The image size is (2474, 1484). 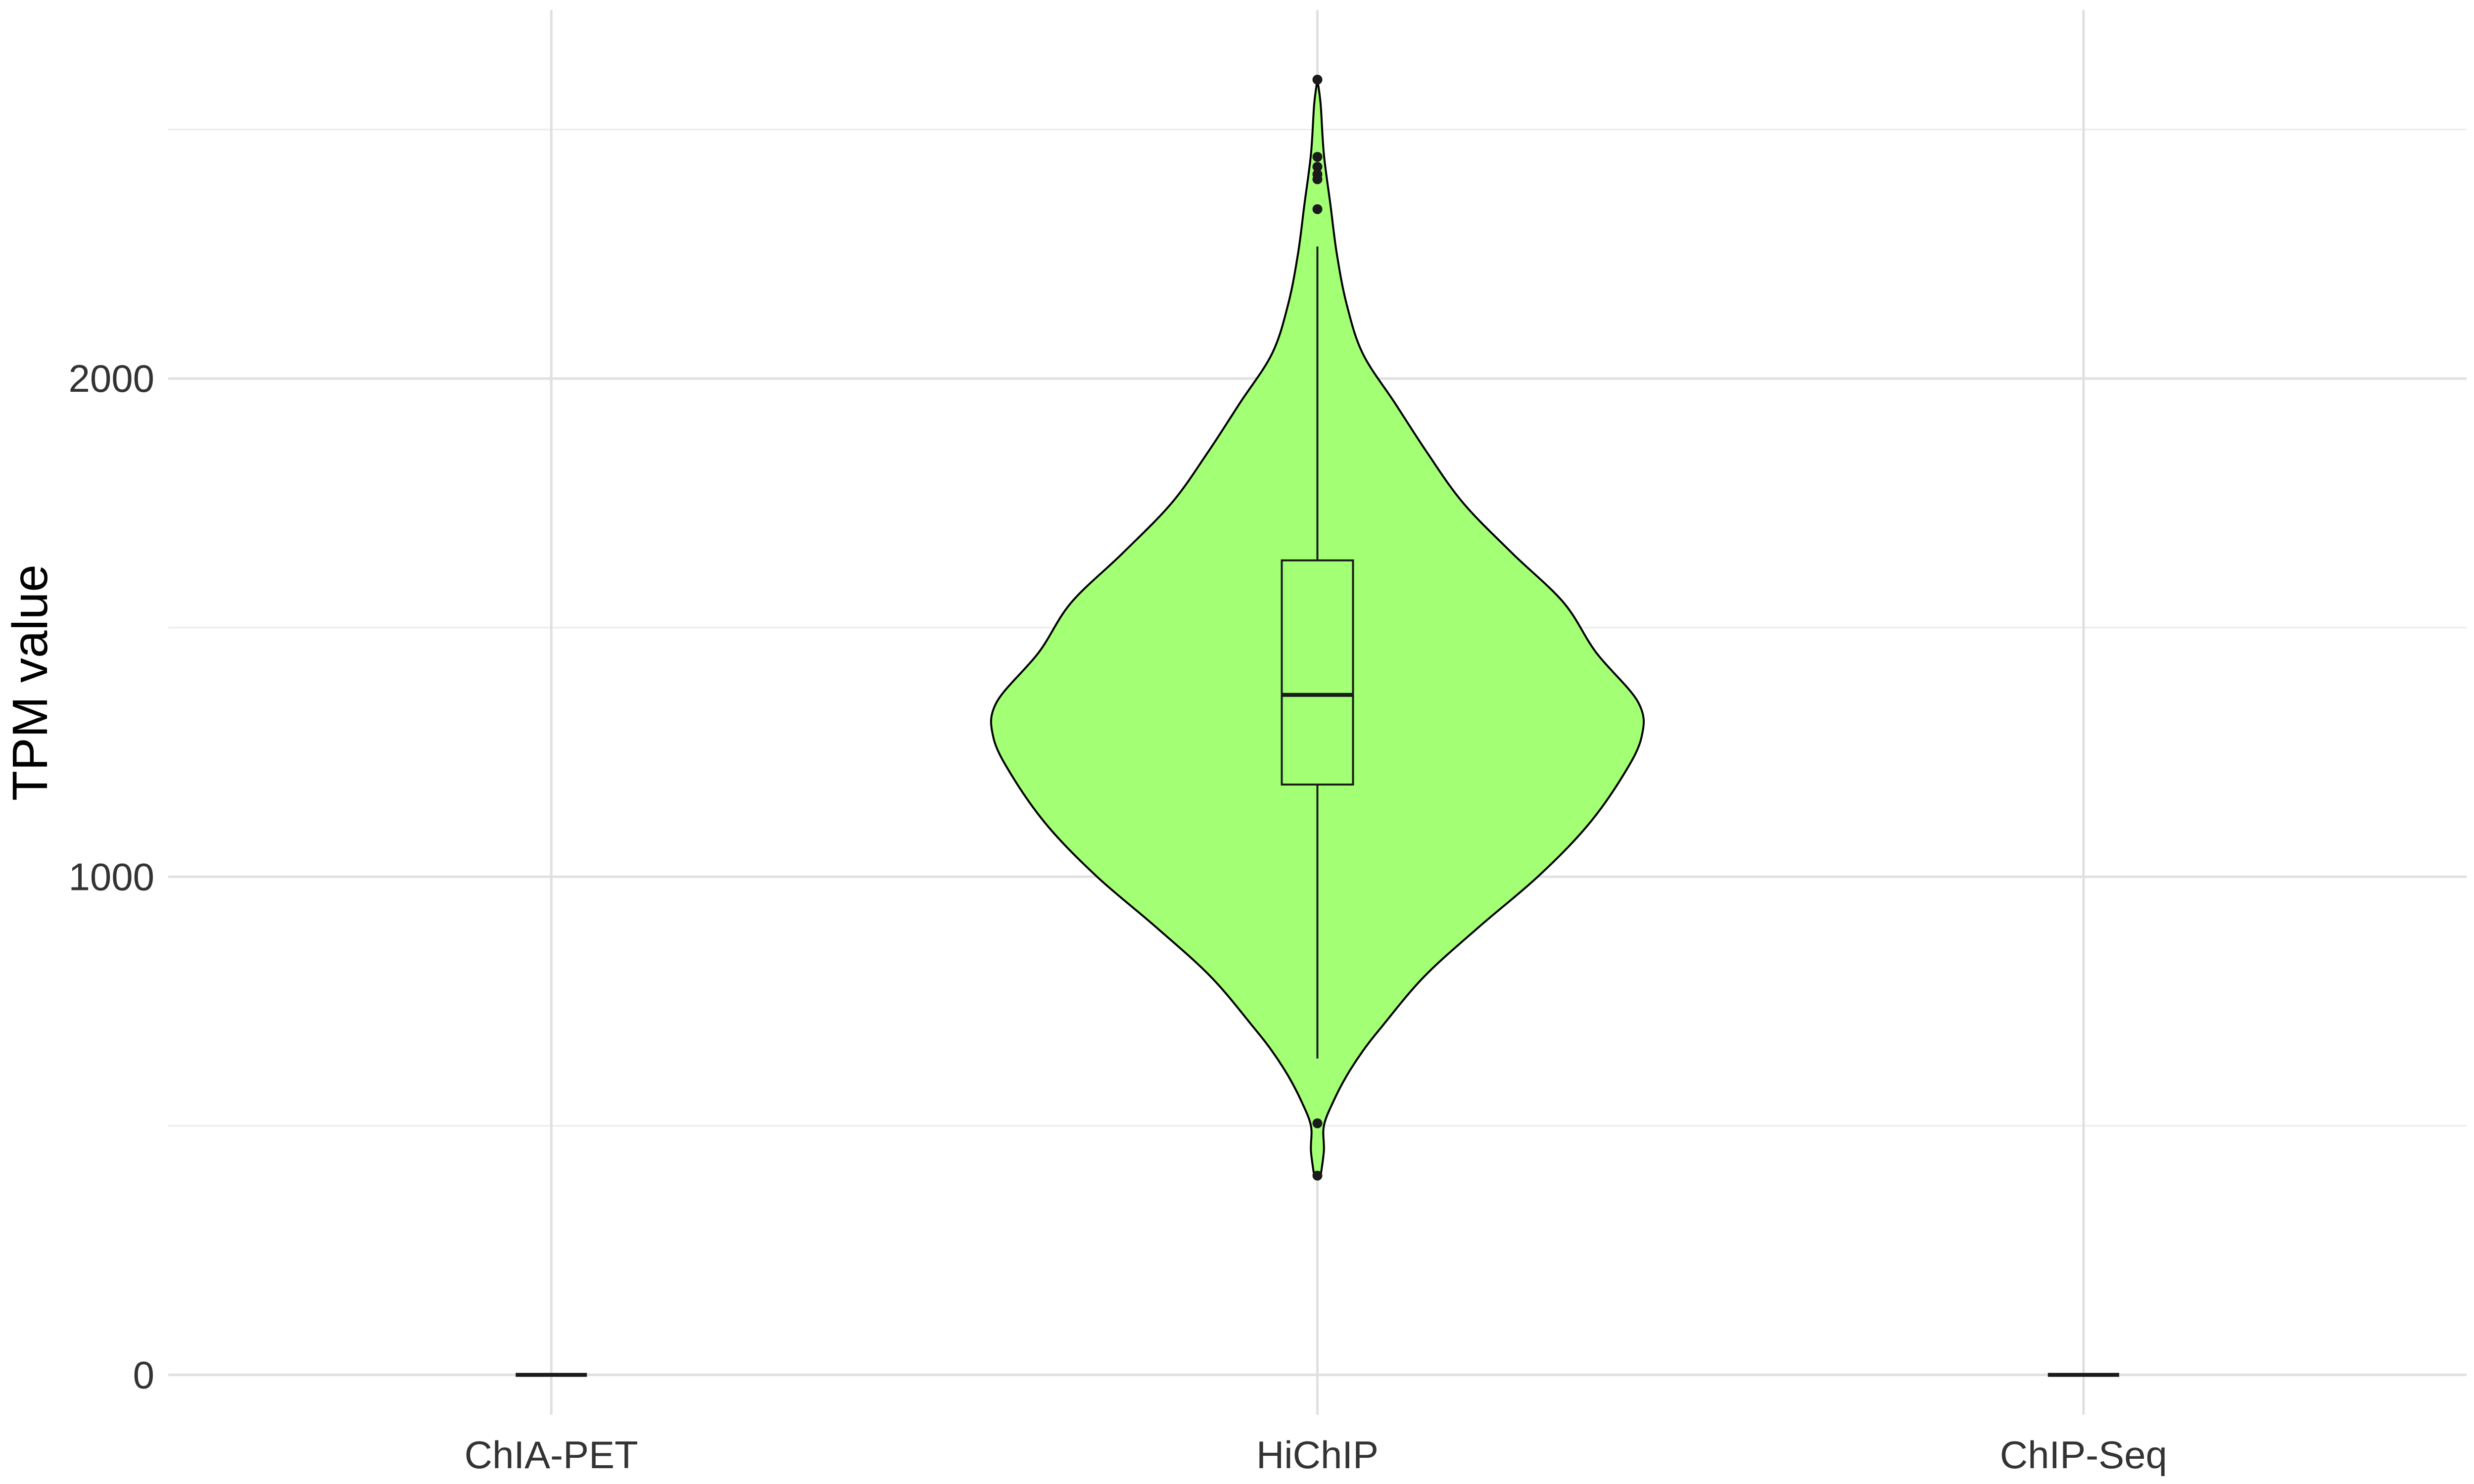 I want to click on y-tick-labels: 0 1000 2000, so click(x=111, y=876).